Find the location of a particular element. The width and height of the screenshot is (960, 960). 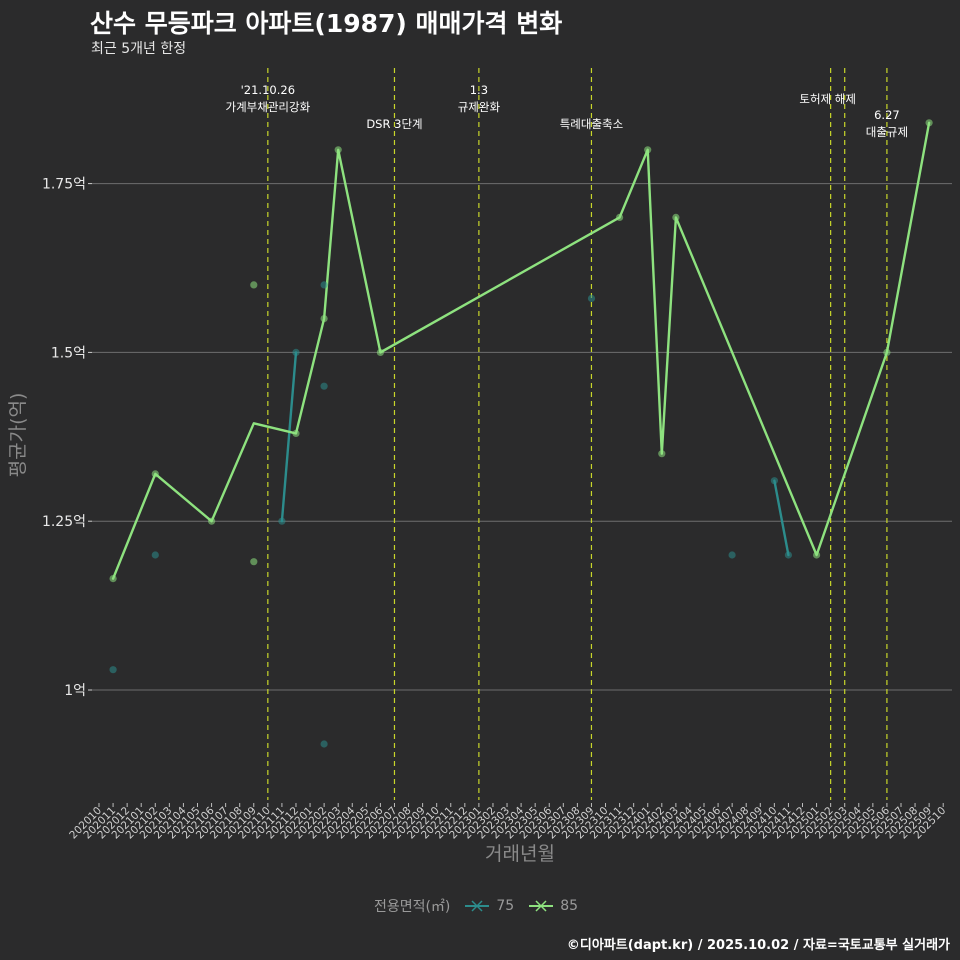

event-label: 토허제 해제 is located at coordinates (827, 99).